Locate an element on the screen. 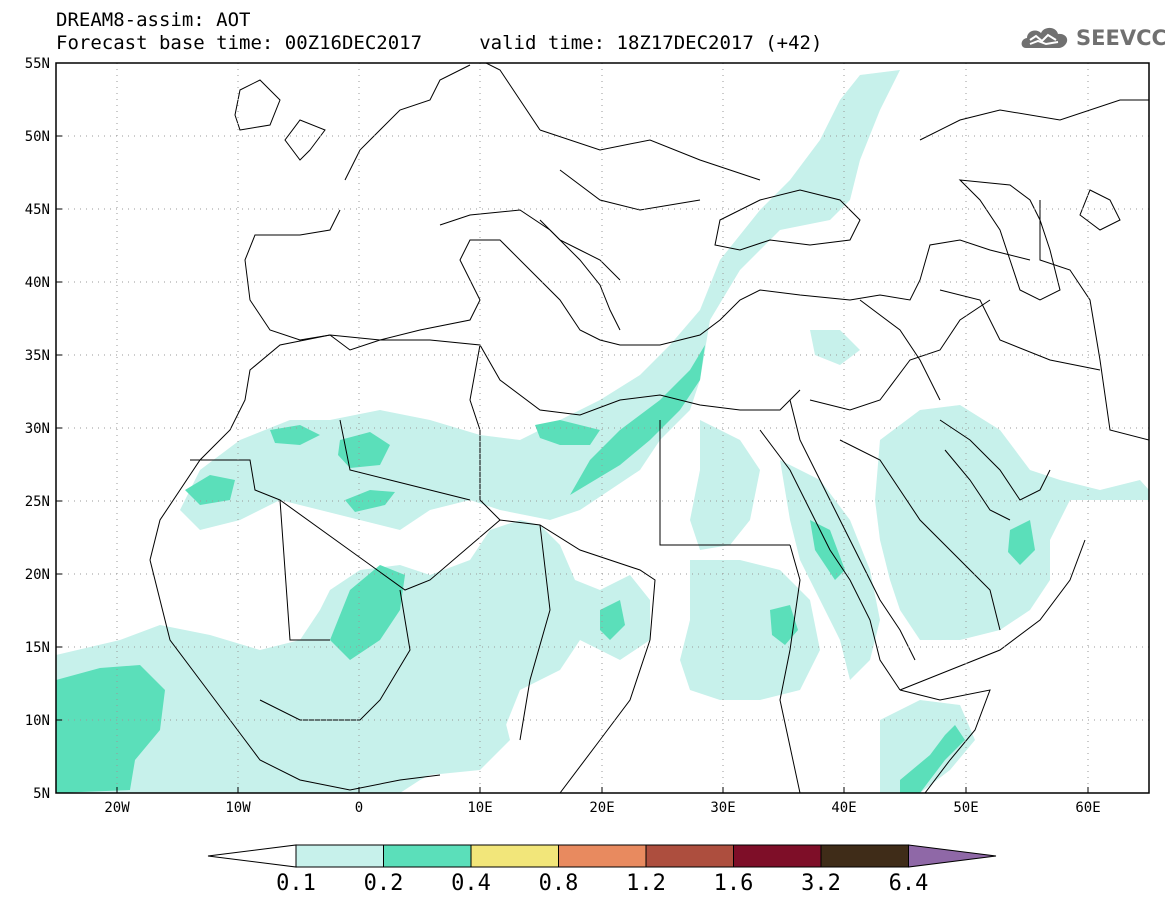  lon-label: 10W is located at coordinates (238, 808).